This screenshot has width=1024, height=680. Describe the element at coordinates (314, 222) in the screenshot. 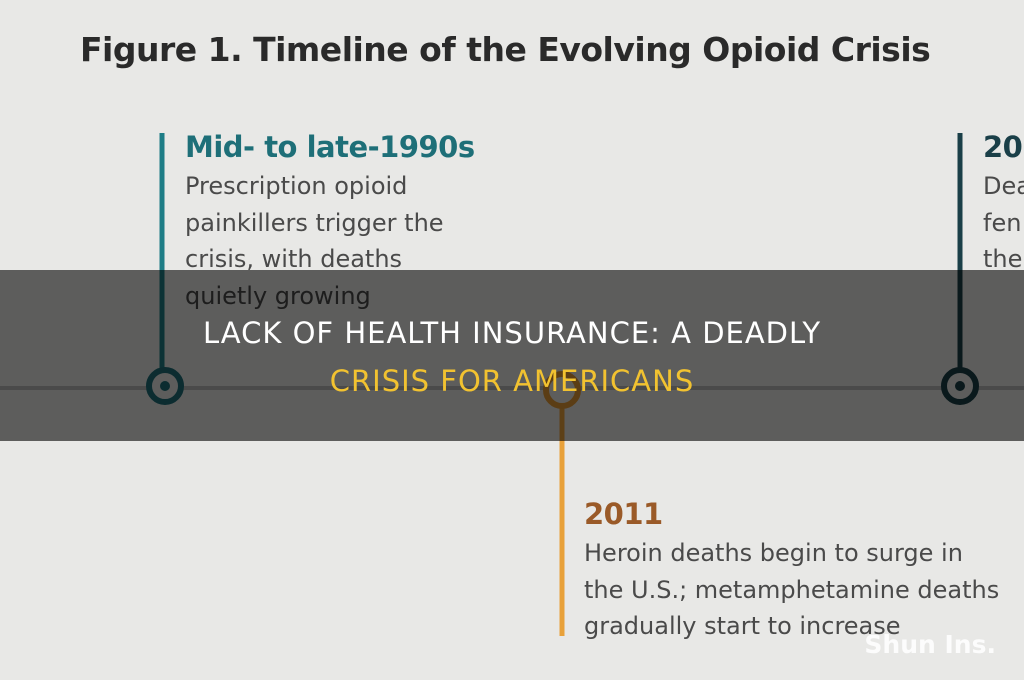

I see `event-text: painkillers trigger the` at that location.